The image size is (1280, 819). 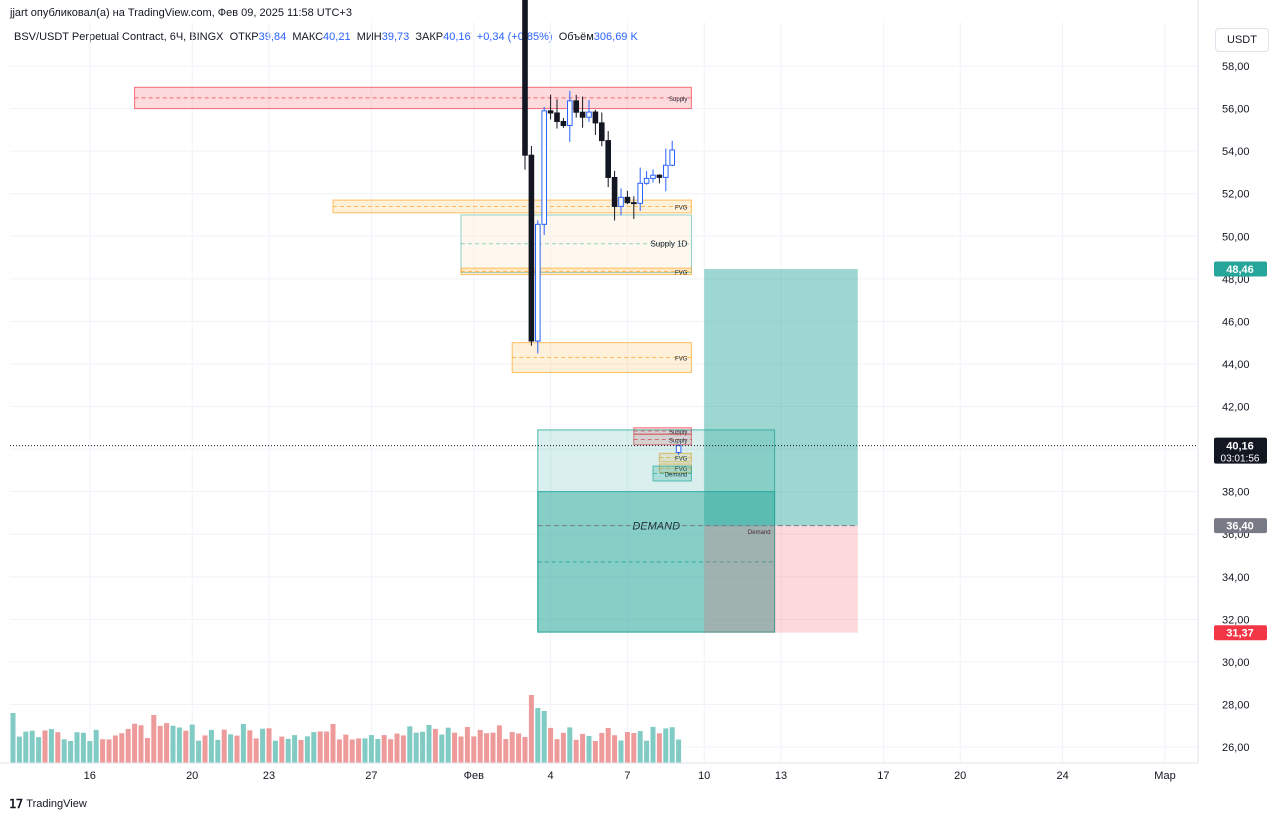 I want to click on y-tick-label: 28,00, so click(x=1236, y=705).